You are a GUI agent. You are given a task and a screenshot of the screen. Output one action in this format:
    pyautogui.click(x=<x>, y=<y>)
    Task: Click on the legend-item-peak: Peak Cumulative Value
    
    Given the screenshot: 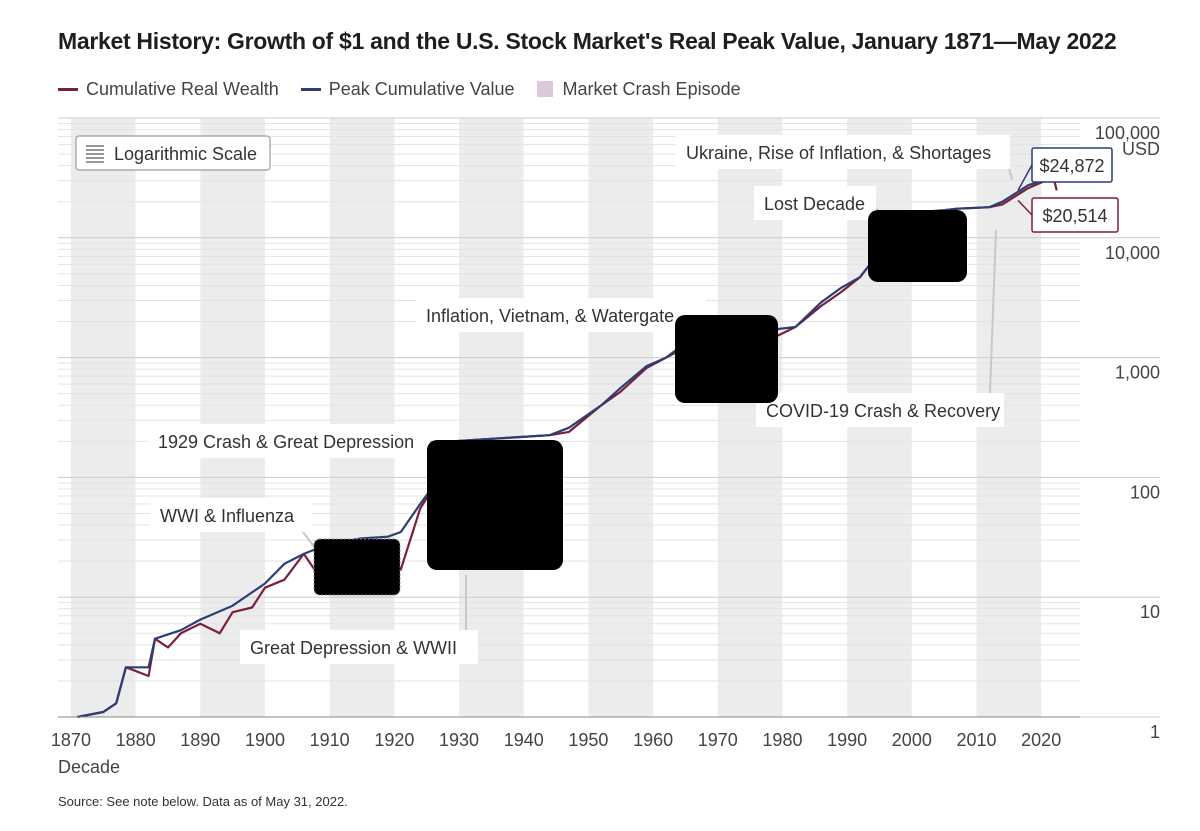 What is the action you would take?
    pyautogui.click(x=407, y=89)
    